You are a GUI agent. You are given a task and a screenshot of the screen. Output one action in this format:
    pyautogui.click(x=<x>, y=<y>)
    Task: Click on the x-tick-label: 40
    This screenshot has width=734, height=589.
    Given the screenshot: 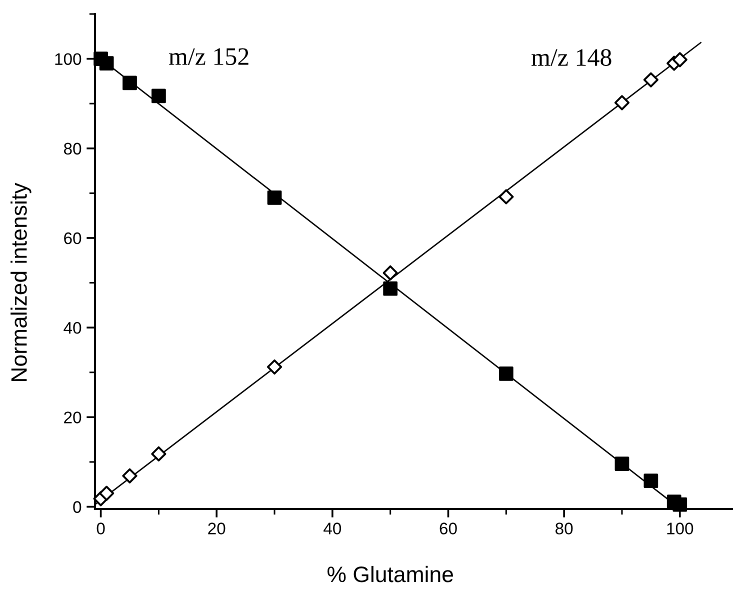 What is the action you would take?
    pyautogui.click(x=333, y=528)
    